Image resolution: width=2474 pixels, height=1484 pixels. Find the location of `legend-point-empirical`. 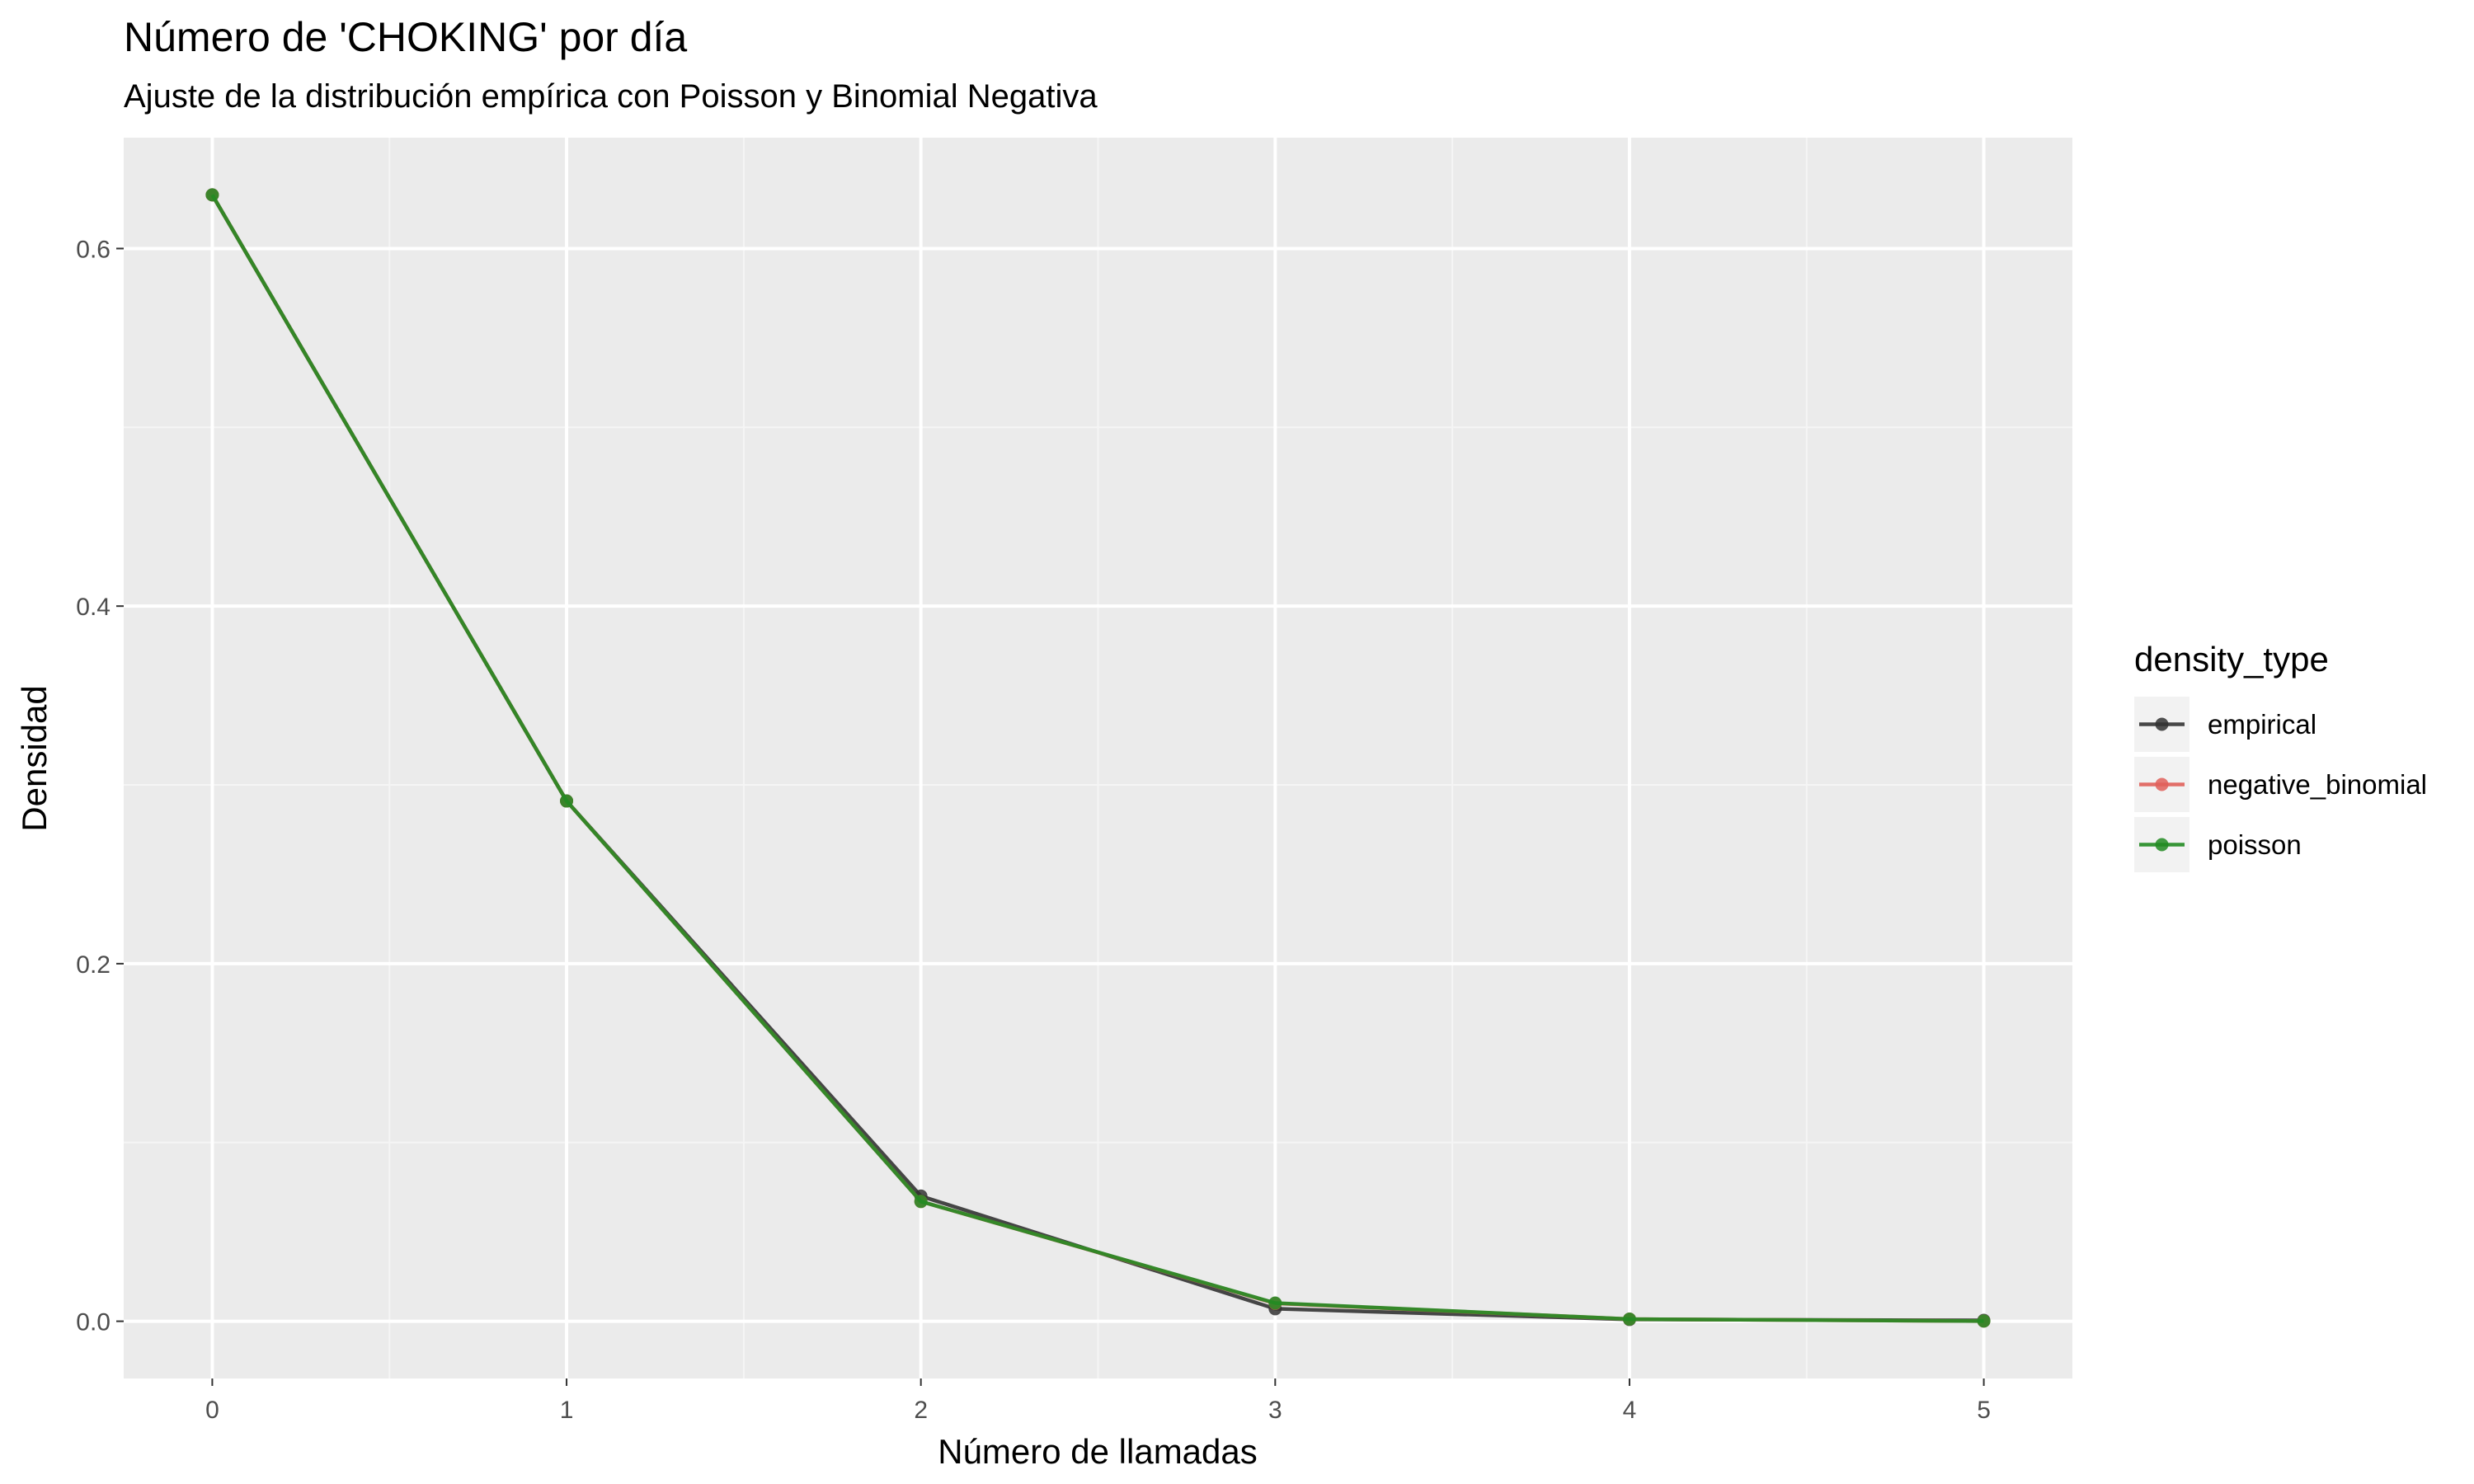

legend-point-empirical is located at coordinates (2162, 724).